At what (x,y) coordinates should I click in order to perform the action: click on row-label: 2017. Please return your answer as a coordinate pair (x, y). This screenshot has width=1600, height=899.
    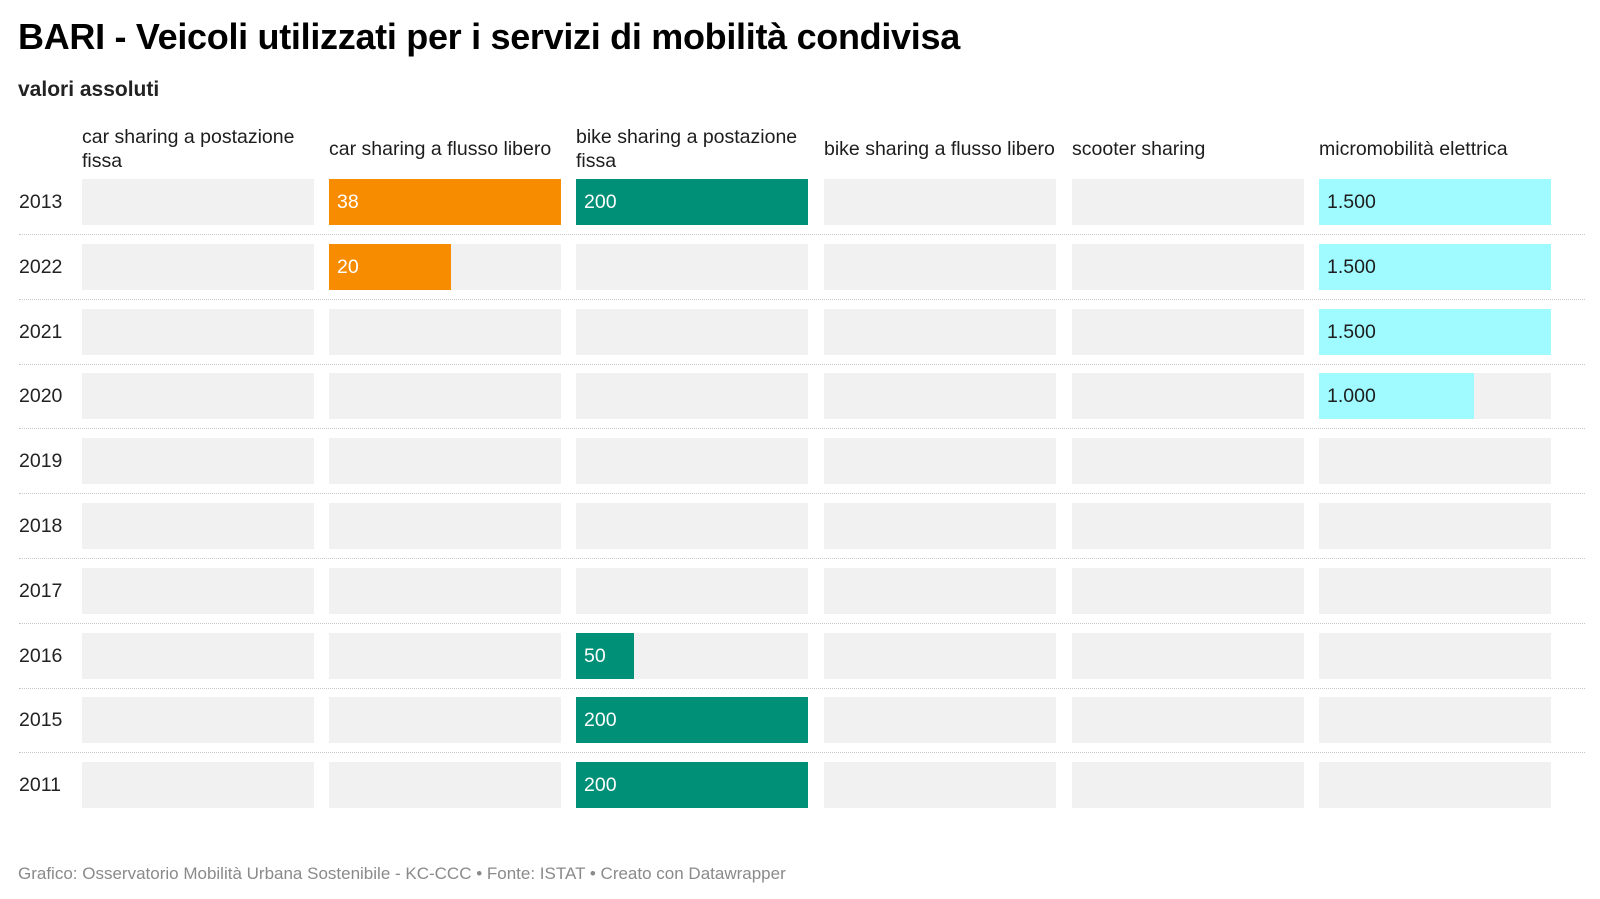
    Looking at the image, I should click on (41, 590).